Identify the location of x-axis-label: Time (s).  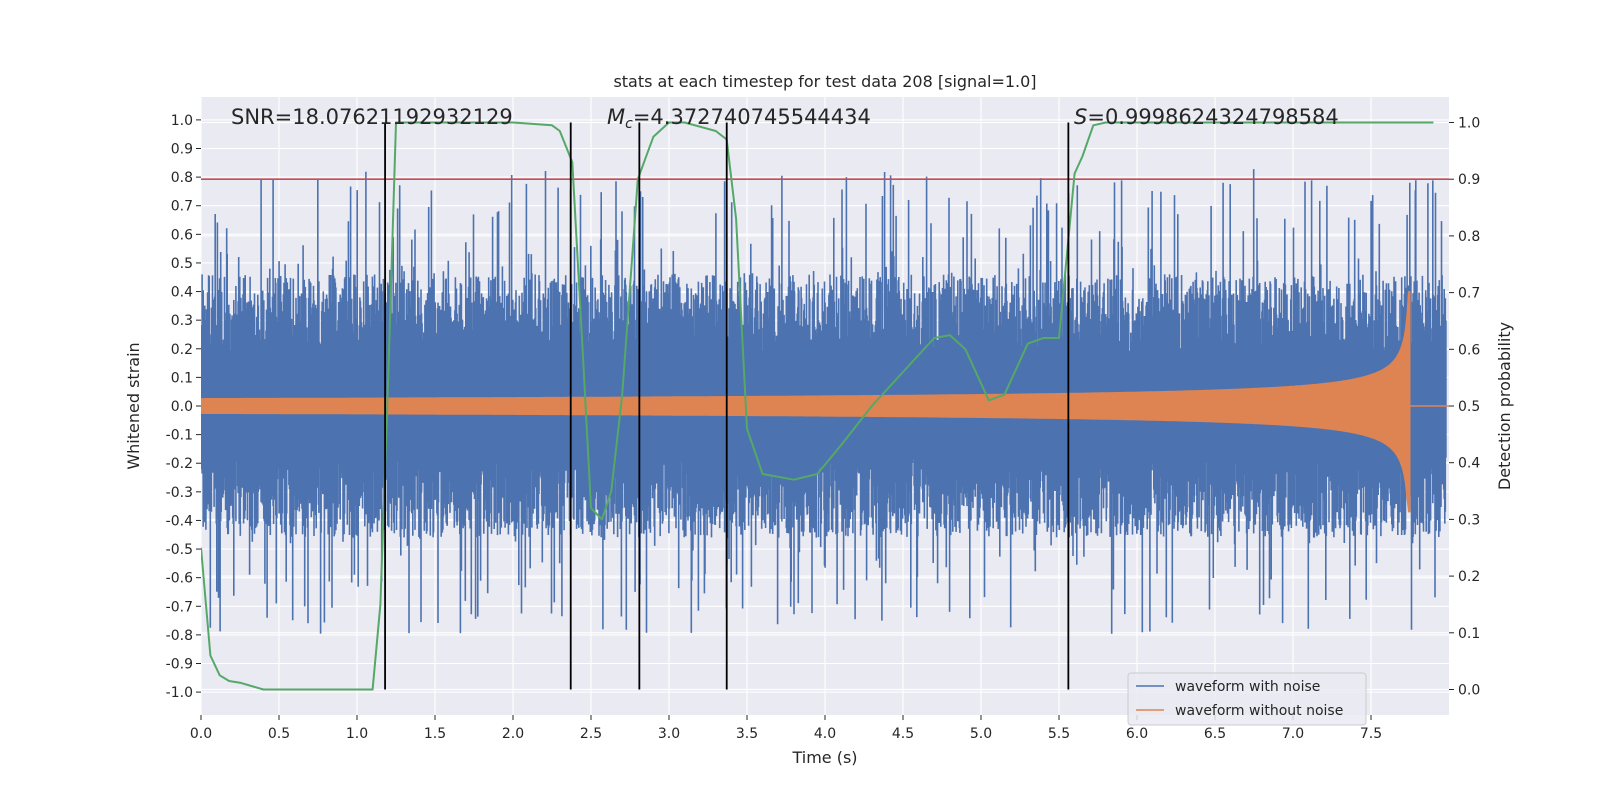
(824, 757).